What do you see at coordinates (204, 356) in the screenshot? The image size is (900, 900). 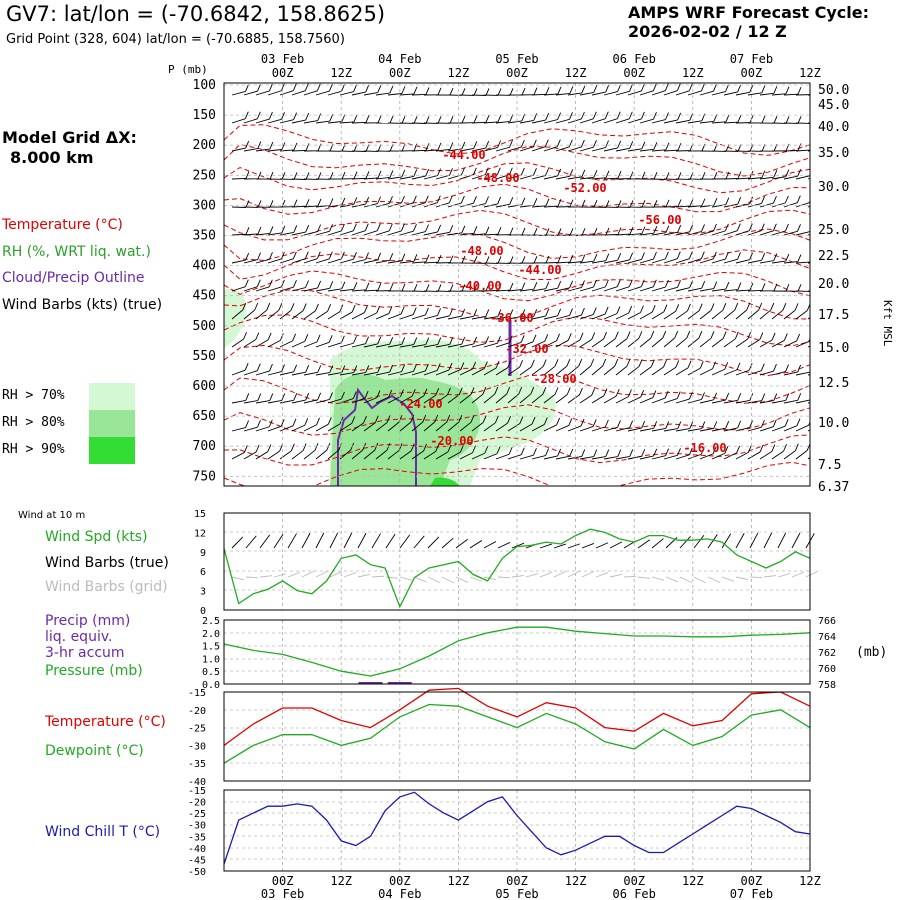 I see `pressure-tick-label: 550` at bounding box center [204, 356].